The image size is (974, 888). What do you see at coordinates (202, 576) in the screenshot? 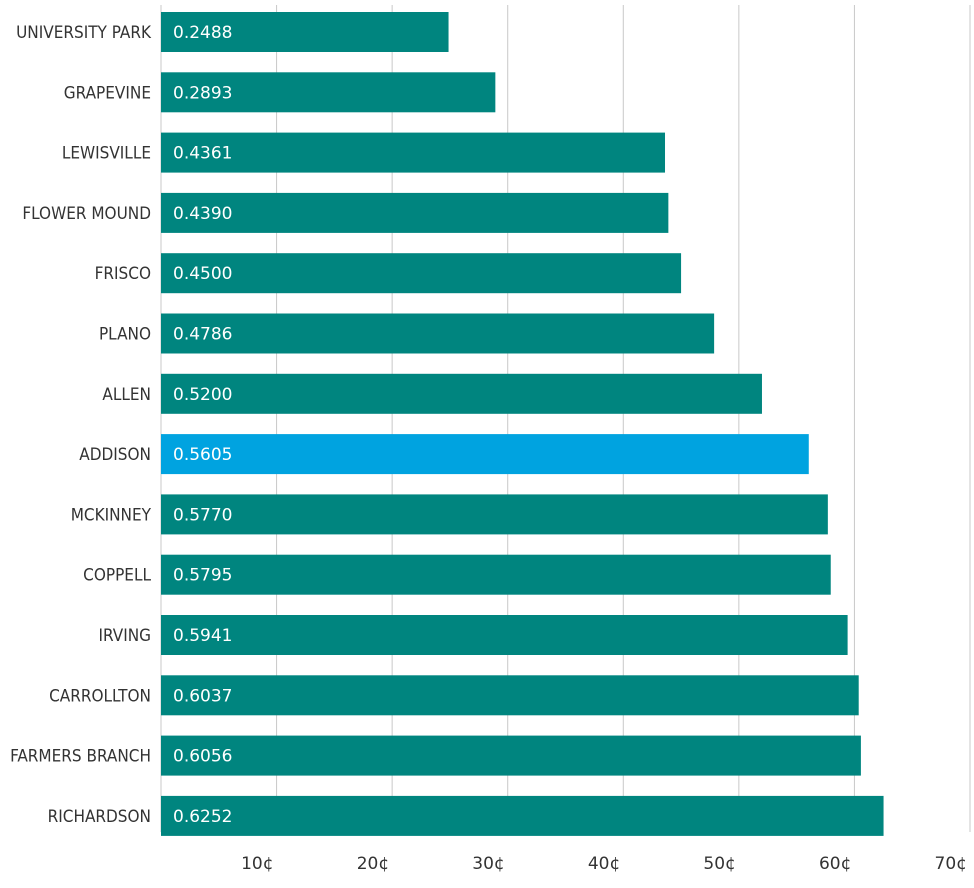
I see `value-label: 0.5795` at bounding box center [202, 576].